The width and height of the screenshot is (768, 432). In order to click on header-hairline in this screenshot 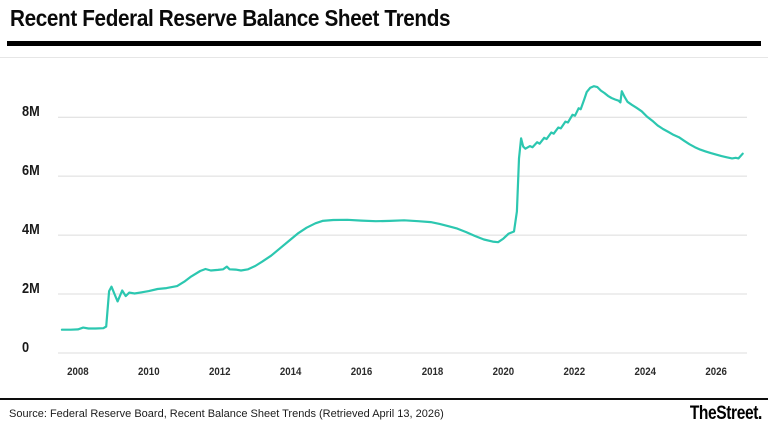, I will do `click(384, 57)`.